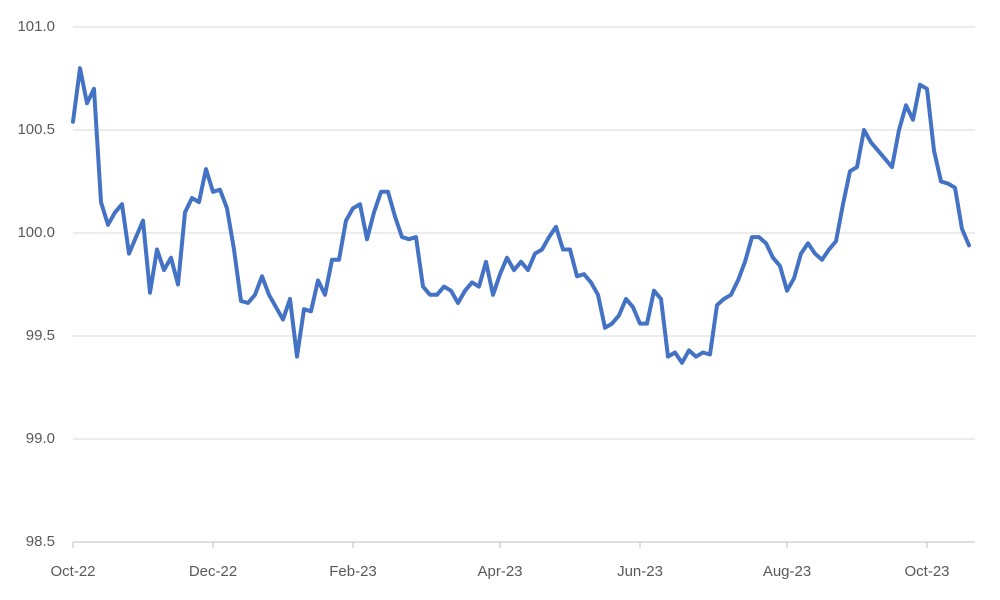 This screenshot has width=1000, height=600. What do you see at coordinates (40, 335) in the screenshot?
I see `y-tick-label: 99.5` at bounding box center [40, 335].